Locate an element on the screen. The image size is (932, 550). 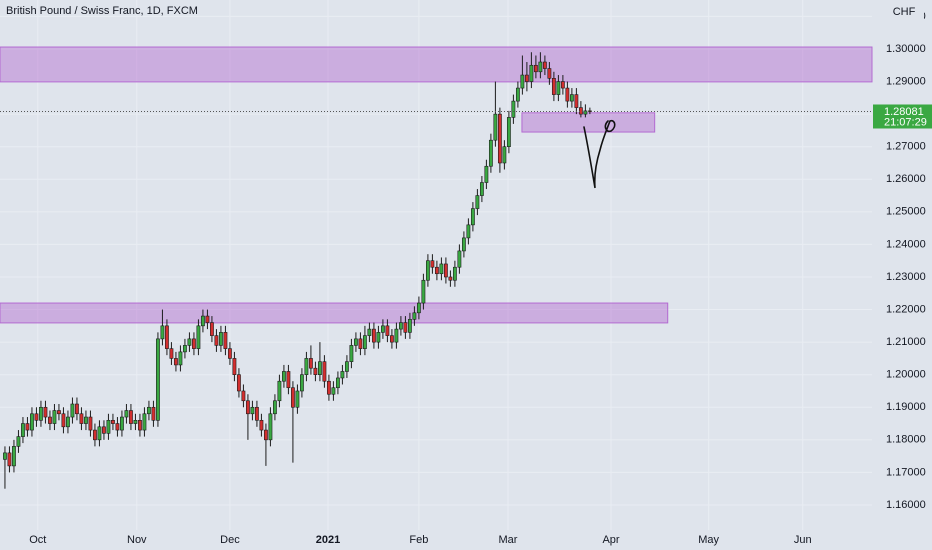
y-tick-label: 1.26000 is located at coordinates (906, 179).